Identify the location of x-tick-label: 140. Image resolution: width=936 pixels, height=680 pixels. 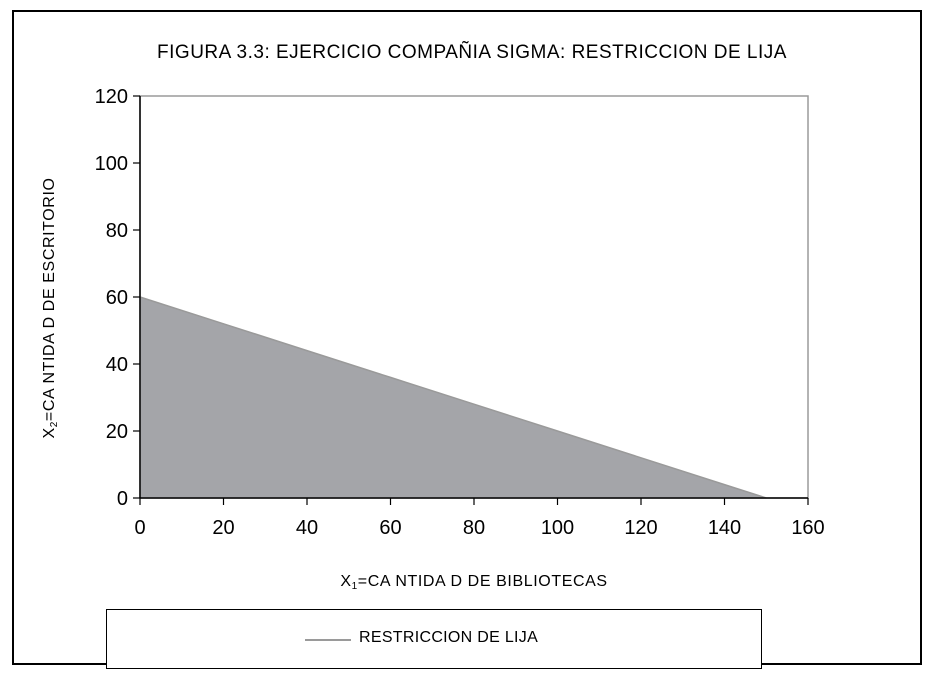
(724, 528).